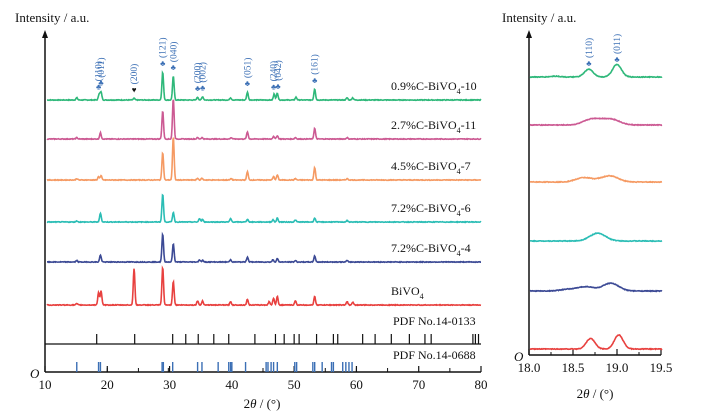 The height and width of the screenshot is (419, 714). I want to click on right-x-axis-label: 2θ / (°), so click(595, 393).